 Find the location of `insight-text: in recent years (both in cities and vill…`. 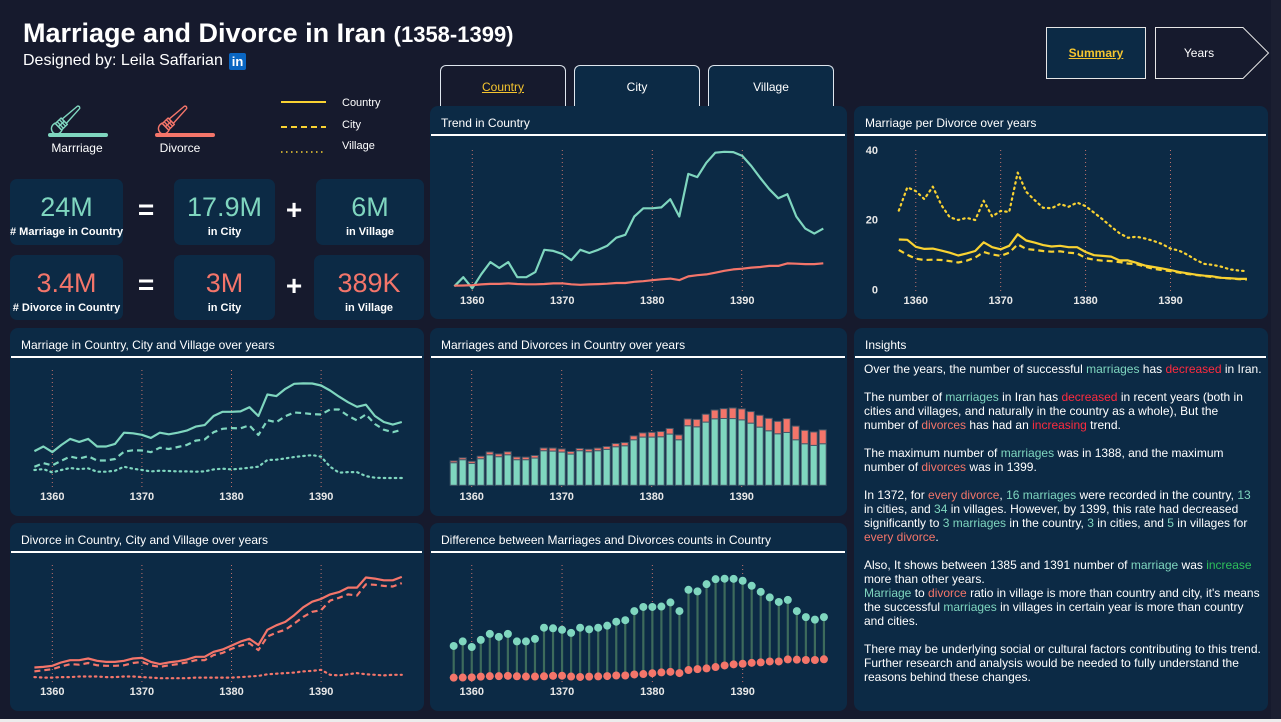

insight-text: in recent years (both in cities and vill… is located at coordinates (1053, 411).